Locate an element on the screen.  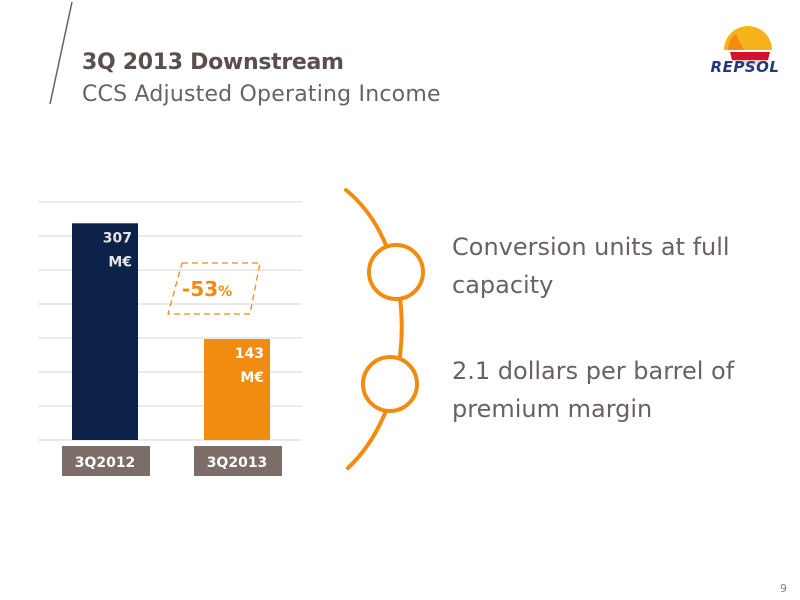
category-label: 3Q2013 is located at coordinates (237, 463).